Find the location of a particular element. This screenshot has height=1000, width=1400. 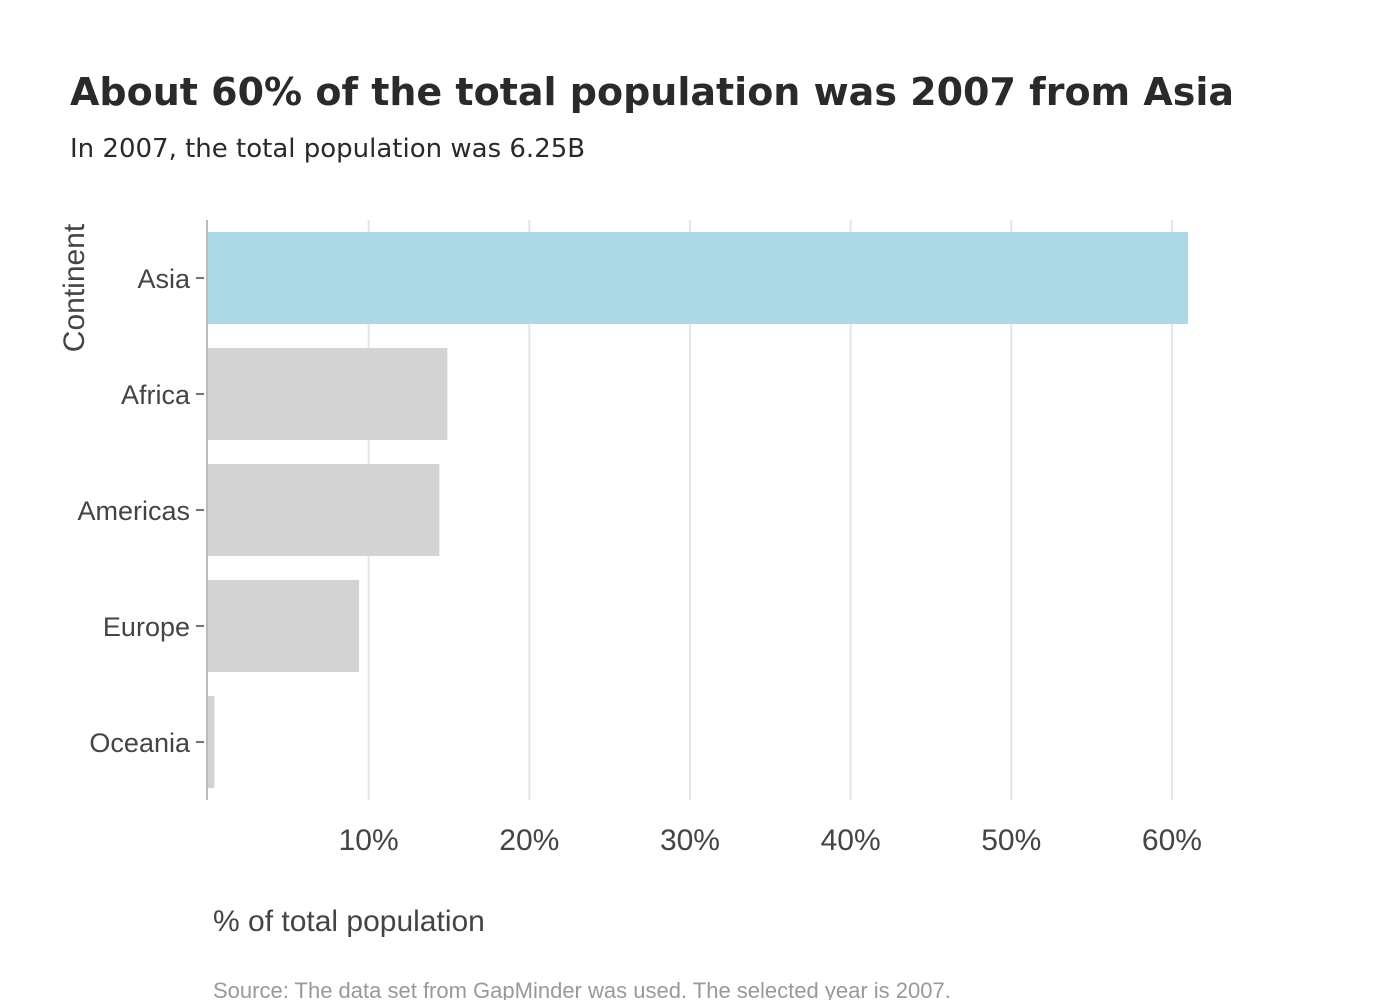

bar-americas is located at coordinates (324, 510).